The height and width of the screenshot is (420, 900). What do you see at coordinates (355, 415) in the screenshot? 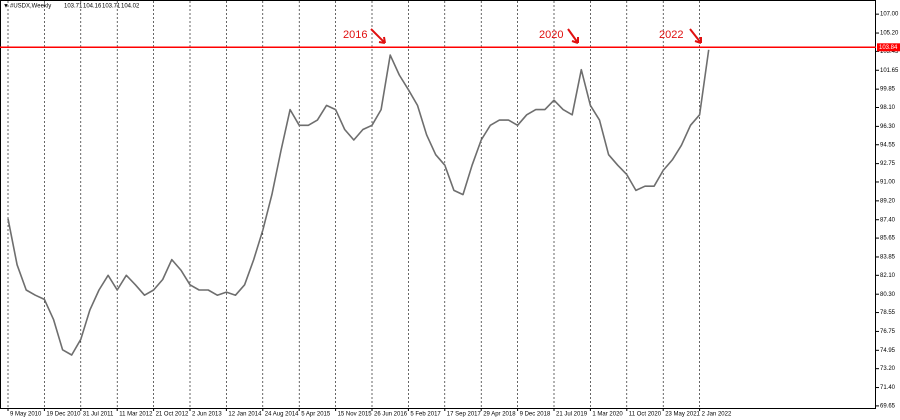
I see `x-tick-label: 15 Nov 2015` at bounding box center [355, 415].